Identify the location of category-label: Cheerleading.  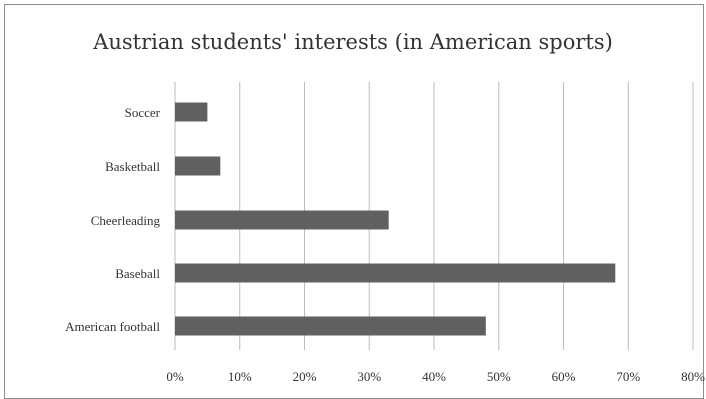
(126, 220).